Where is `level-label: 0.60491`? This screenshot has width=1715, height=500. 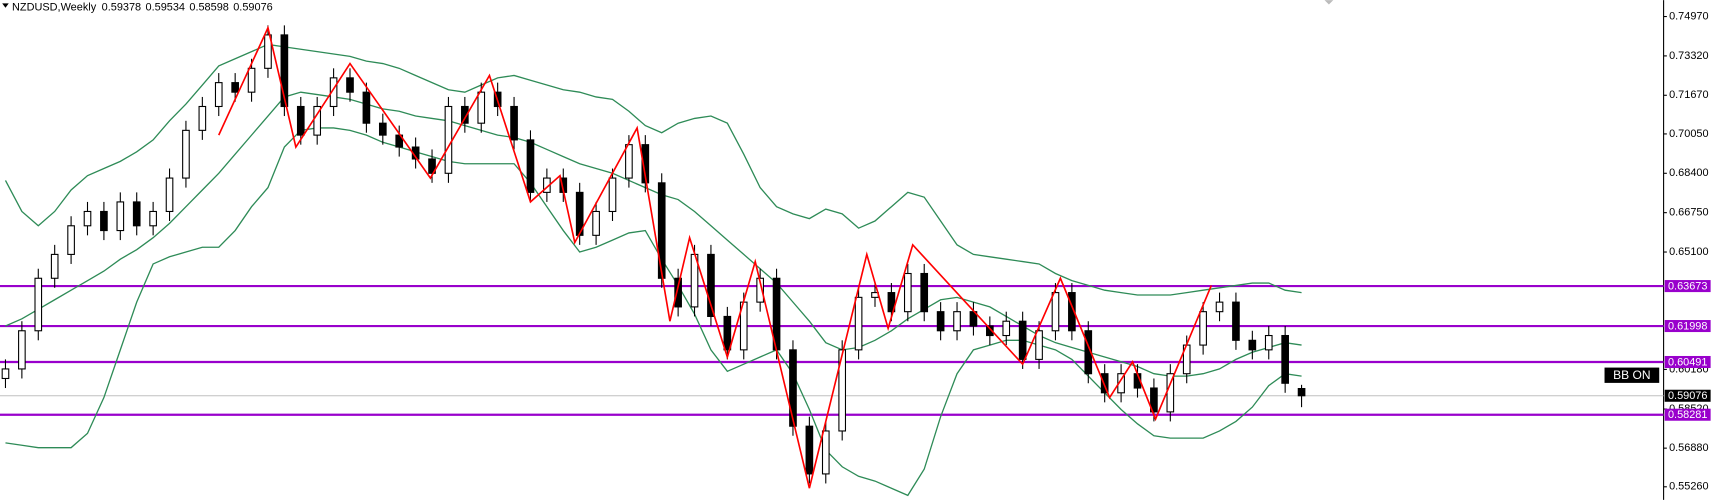 level-label: 0.60491 is located at coordinates (1687, 362).